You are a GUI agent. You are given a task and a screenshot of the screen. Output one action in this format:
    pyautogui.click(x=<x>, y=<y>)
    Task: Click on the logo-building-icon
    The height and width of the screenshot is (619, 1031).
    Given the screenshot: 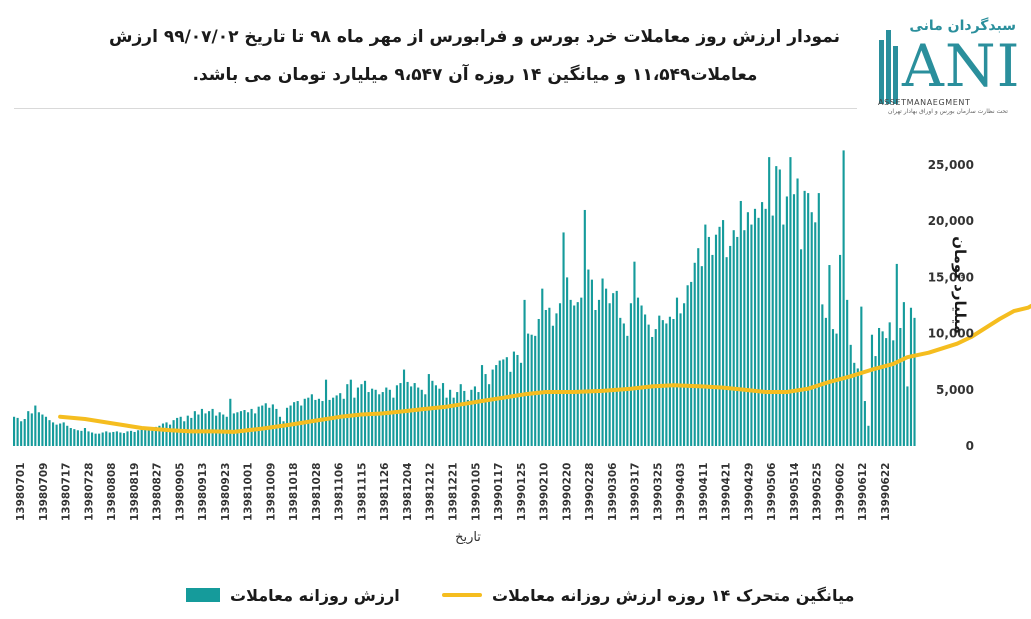 What is the action you would take?
    pyautogui.click(x=888, y=67)
    